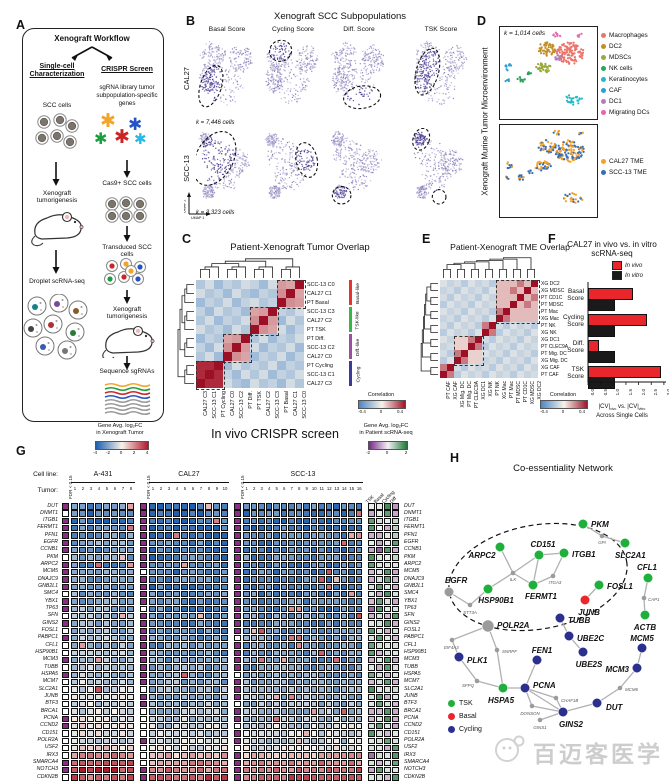 The width and height of the screenshot is (669, 784). I want to click on heatmap-row-label: CAL27 C0, so click(319, 356).